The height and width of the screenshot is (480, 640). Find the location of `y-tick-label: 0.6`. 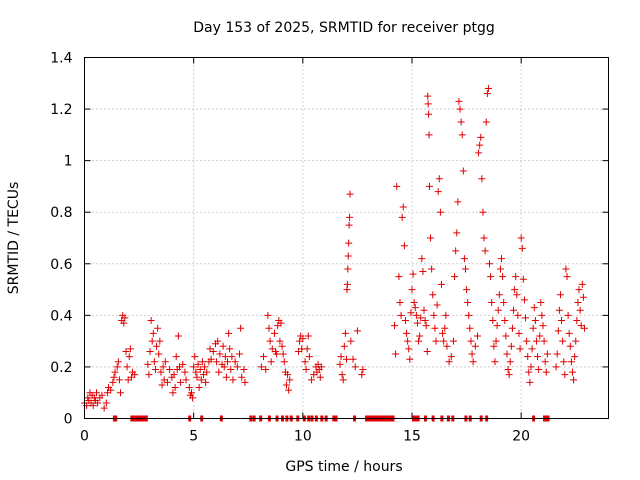

y-tick-label: 0.6 is located at coordinates (61, 265).